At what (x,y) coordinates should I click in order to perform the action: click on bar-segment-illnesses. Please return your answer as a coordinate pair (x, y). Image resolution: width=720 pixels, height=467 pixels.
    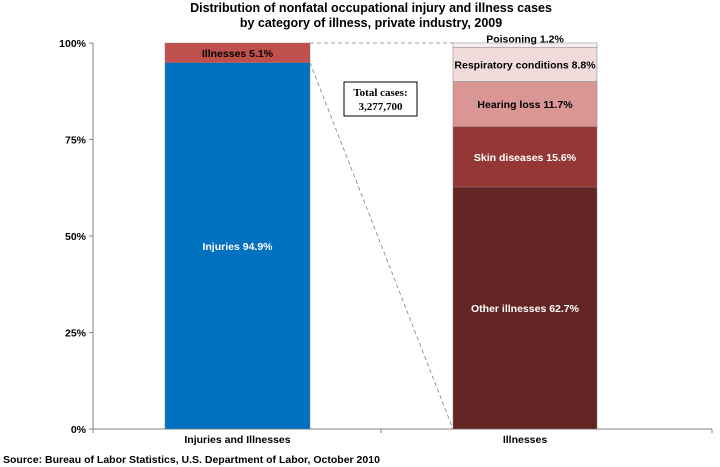
    Looking at the image, I should click on (237, 52).